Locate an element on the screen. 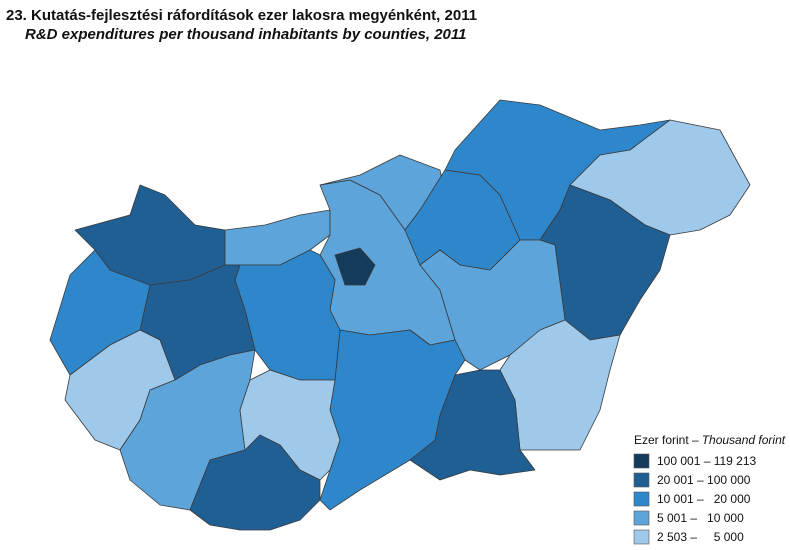  legend-label: 20 001 – 100 000 is located at coordinates (704, 480).